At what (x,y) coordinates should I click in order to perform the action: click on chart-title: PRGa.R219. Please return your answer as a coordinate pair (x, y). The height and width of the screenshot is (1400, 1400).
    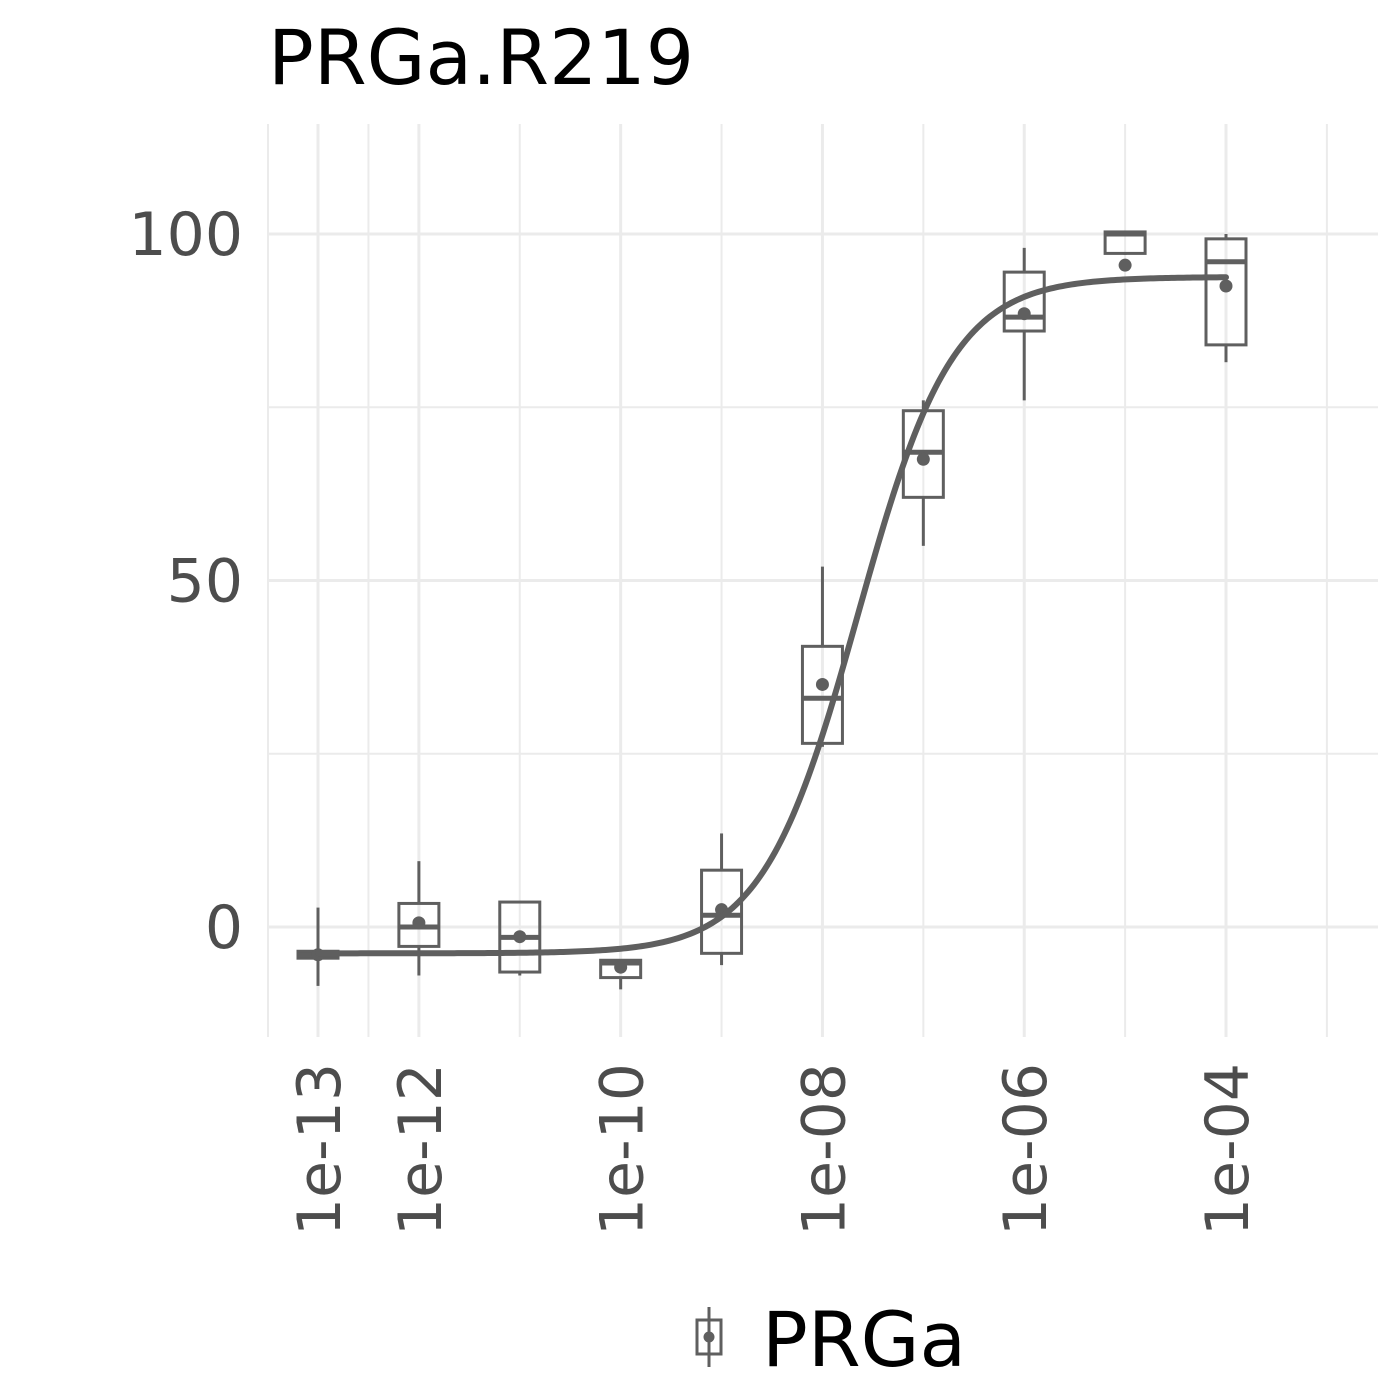
    Looking at the image, I should click on (481, 57).